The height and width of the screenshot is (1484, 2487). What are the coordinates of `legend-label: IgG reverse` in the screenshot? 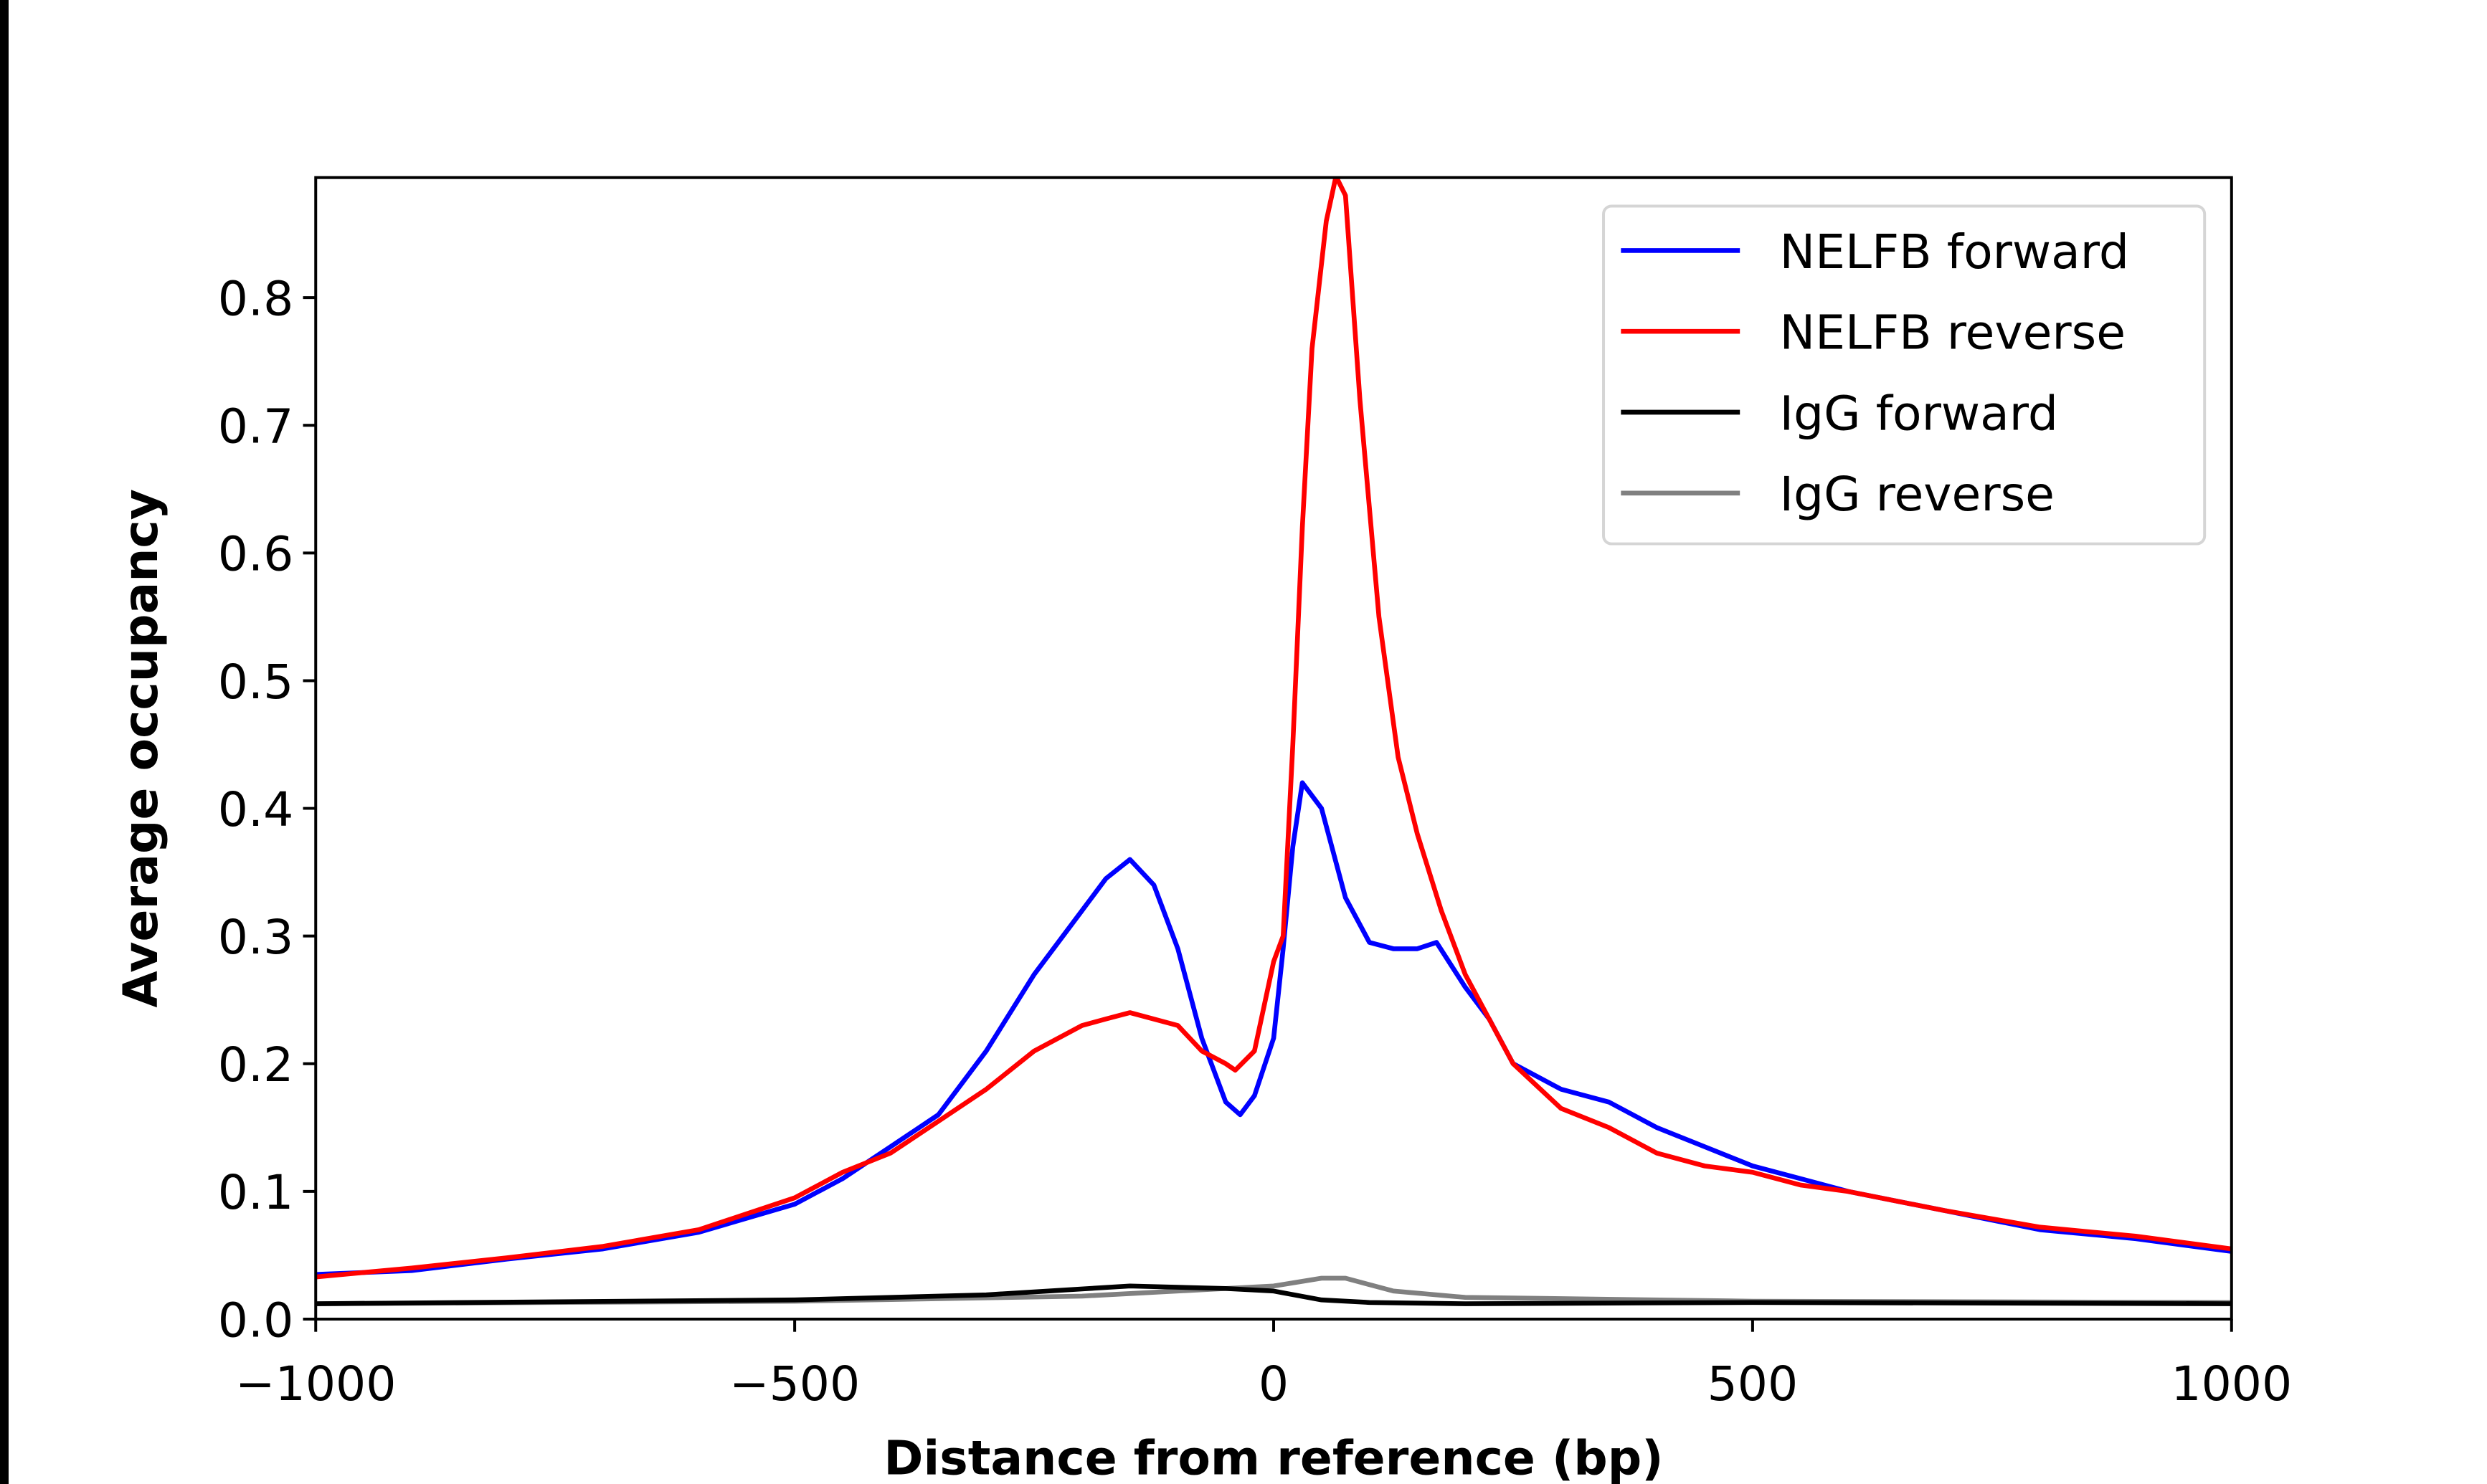 It's located at (1918, 494).